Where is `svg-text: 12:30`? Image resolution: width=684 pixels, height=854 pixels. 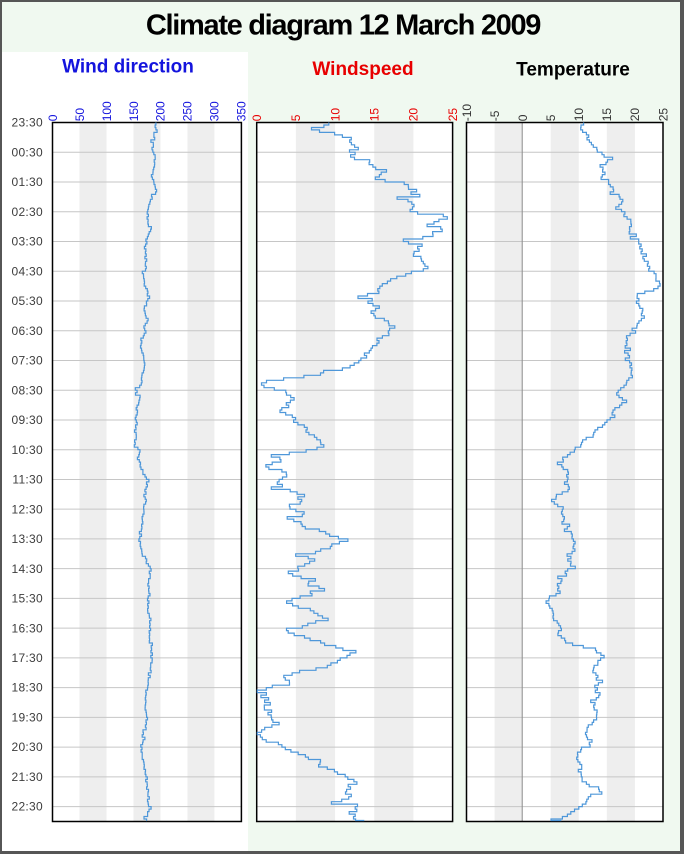 svg-text: 12:30 is located at coordinates (27, 509).